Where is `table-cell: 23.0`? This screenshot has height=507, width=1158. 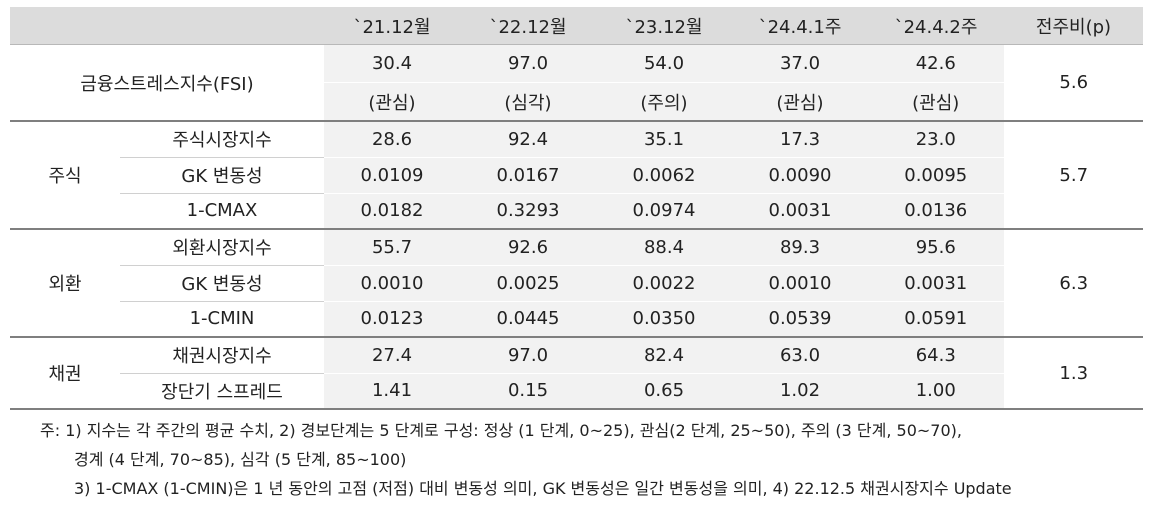
table-cell: 23.0 is located at coordinates (936, 139).